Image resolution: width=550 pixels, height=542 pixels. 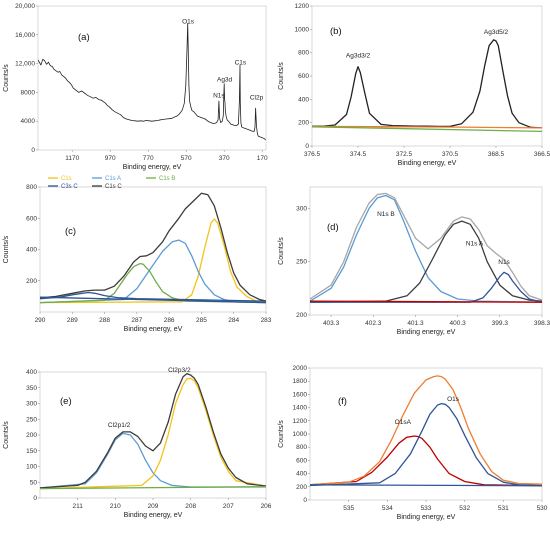 I want to click on panel-label: (c), so click(x=70, y=231).